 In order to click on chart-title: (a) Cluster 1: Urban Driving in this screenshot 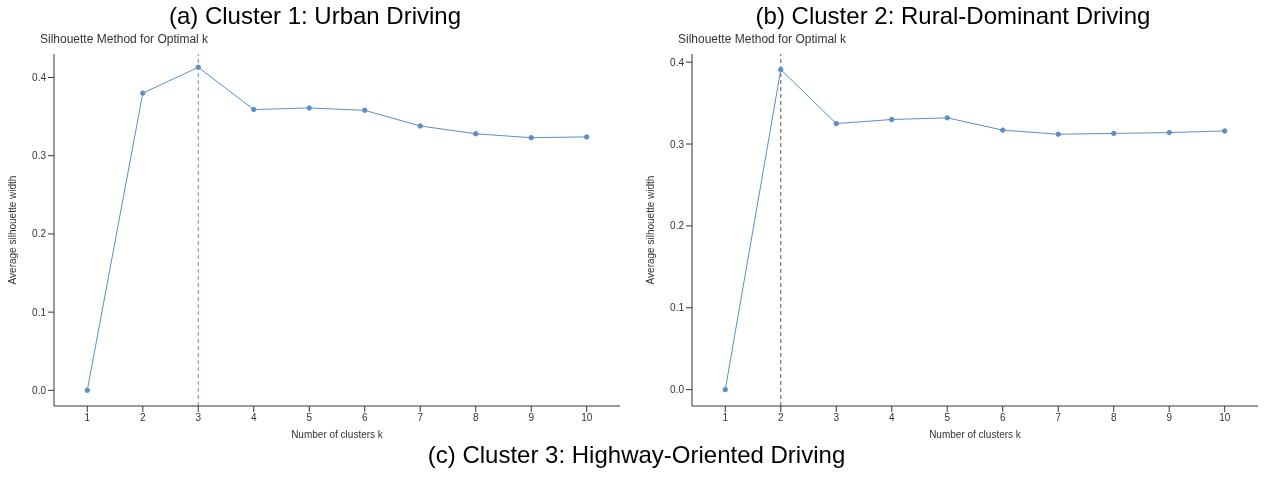, I will do `click(315, 16)`.